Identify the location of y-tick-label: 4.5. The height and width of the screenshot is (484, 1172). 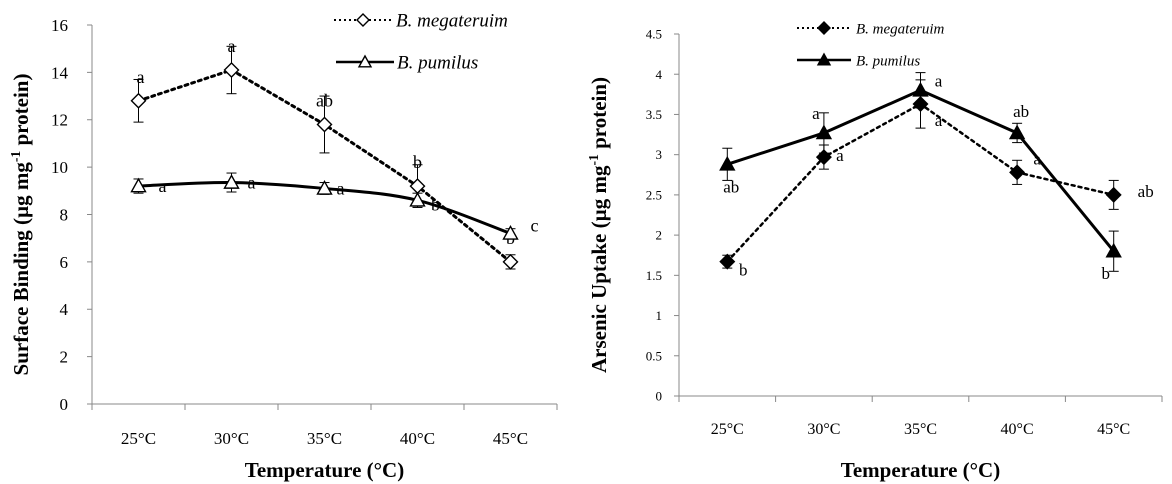
(654, 34).